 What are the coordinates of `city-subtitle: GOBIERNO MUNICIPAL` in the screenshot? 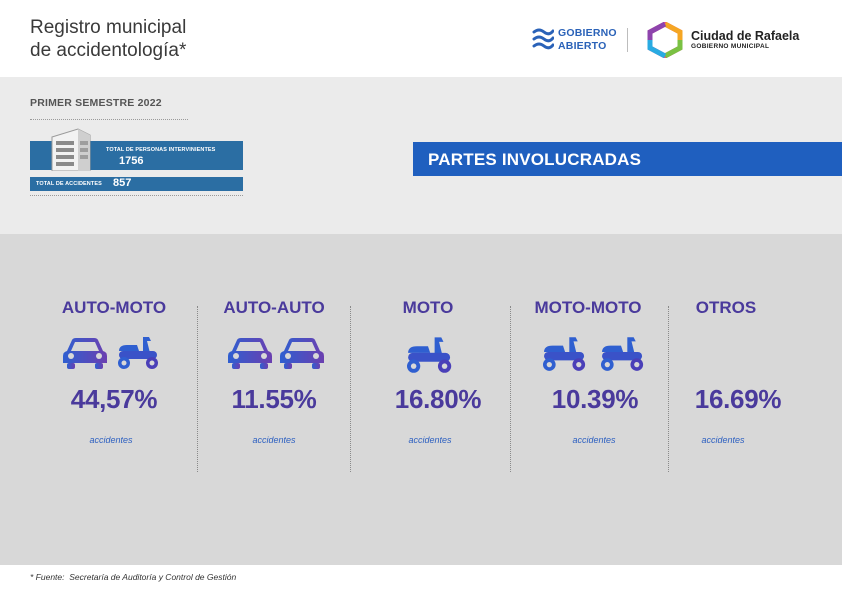 It's located at (730, 46).